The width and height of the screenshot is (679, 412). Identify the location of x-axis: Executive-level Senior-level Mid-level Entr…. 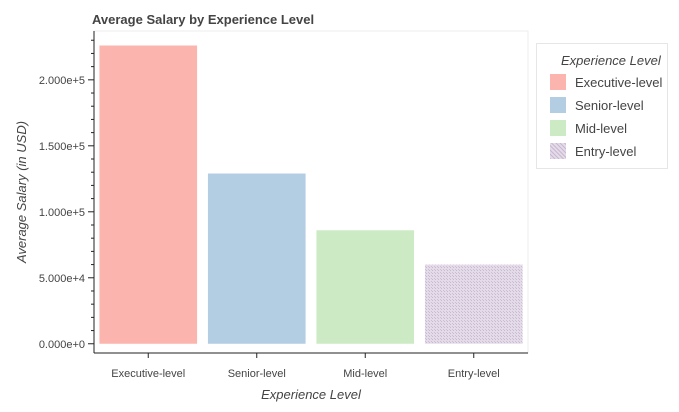
(311, 366).